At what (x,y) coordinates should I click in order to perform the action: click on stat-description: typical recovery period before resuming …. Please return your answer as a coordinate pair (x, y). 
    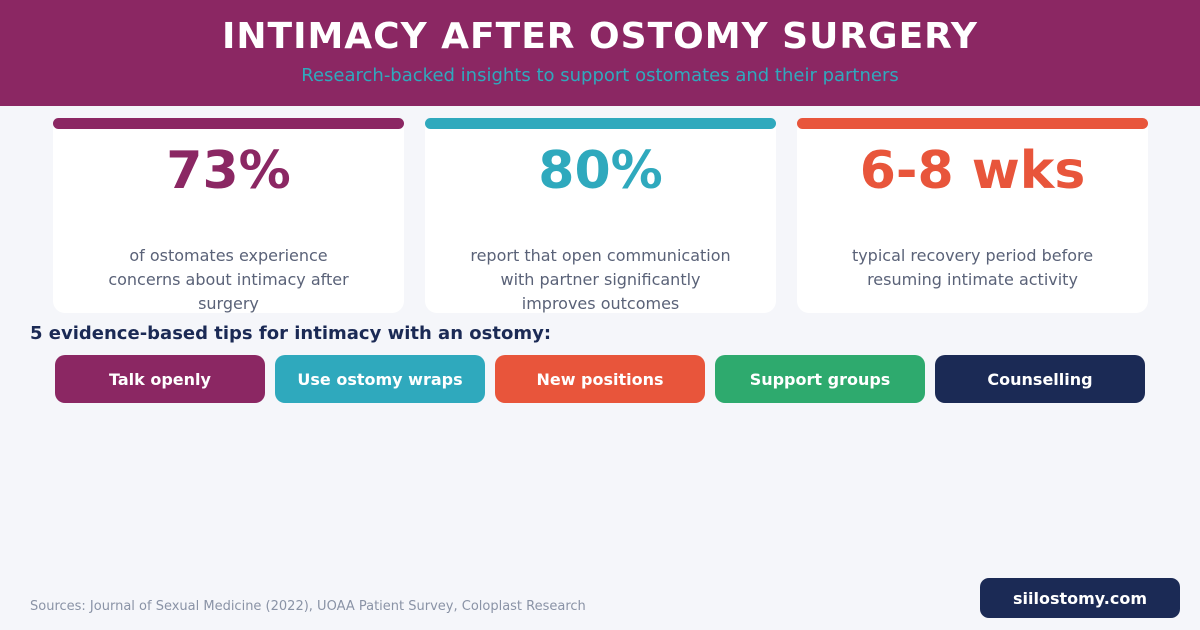
    Looking at the image, I should click on (972, 267).